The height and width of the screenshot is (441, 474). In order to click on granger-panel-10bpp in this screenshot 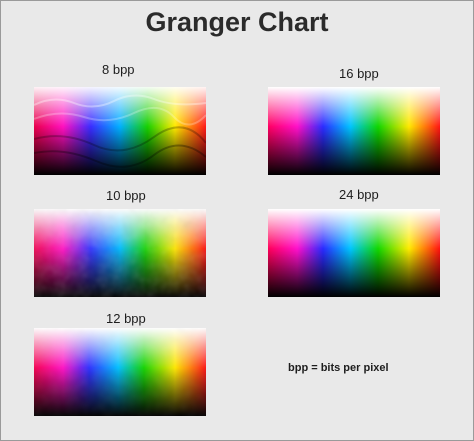, I will do `click(120, 253)`.